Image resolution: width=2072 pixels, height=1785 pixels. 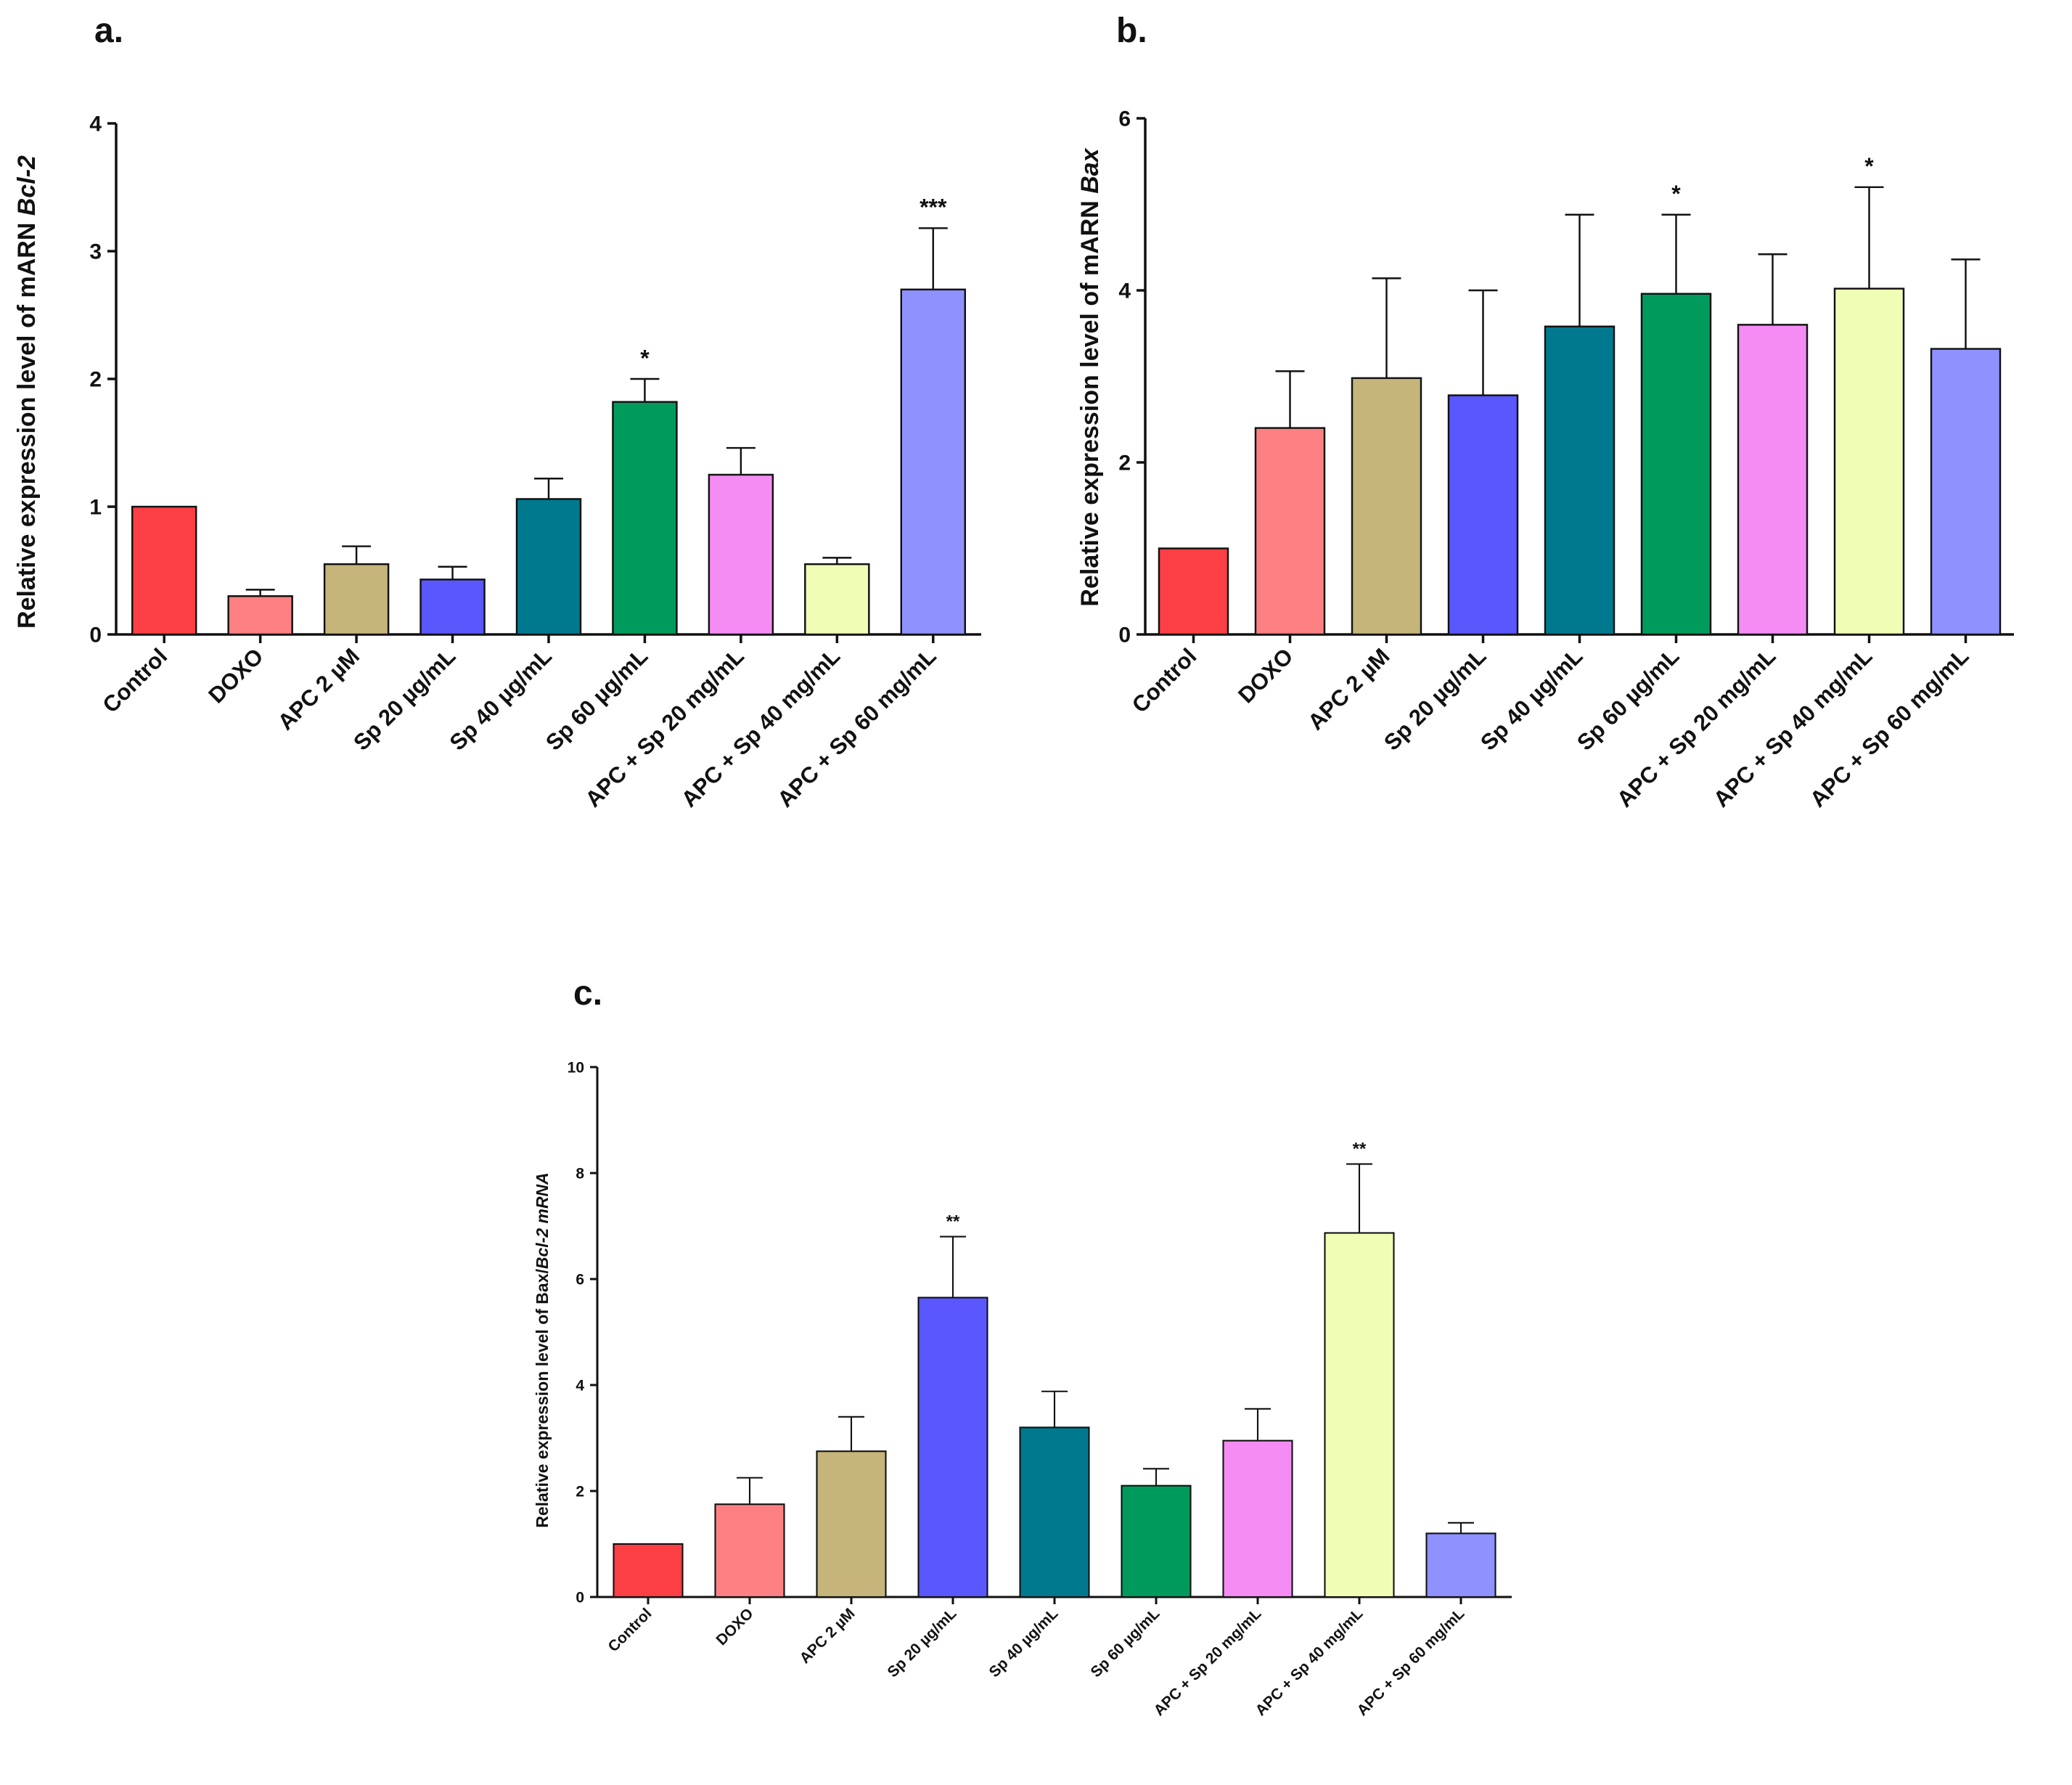 What do you see at coordinates (587, 994) in the screenshot?
I see `panel-c-label: c.` at bounding box center [587, 994].